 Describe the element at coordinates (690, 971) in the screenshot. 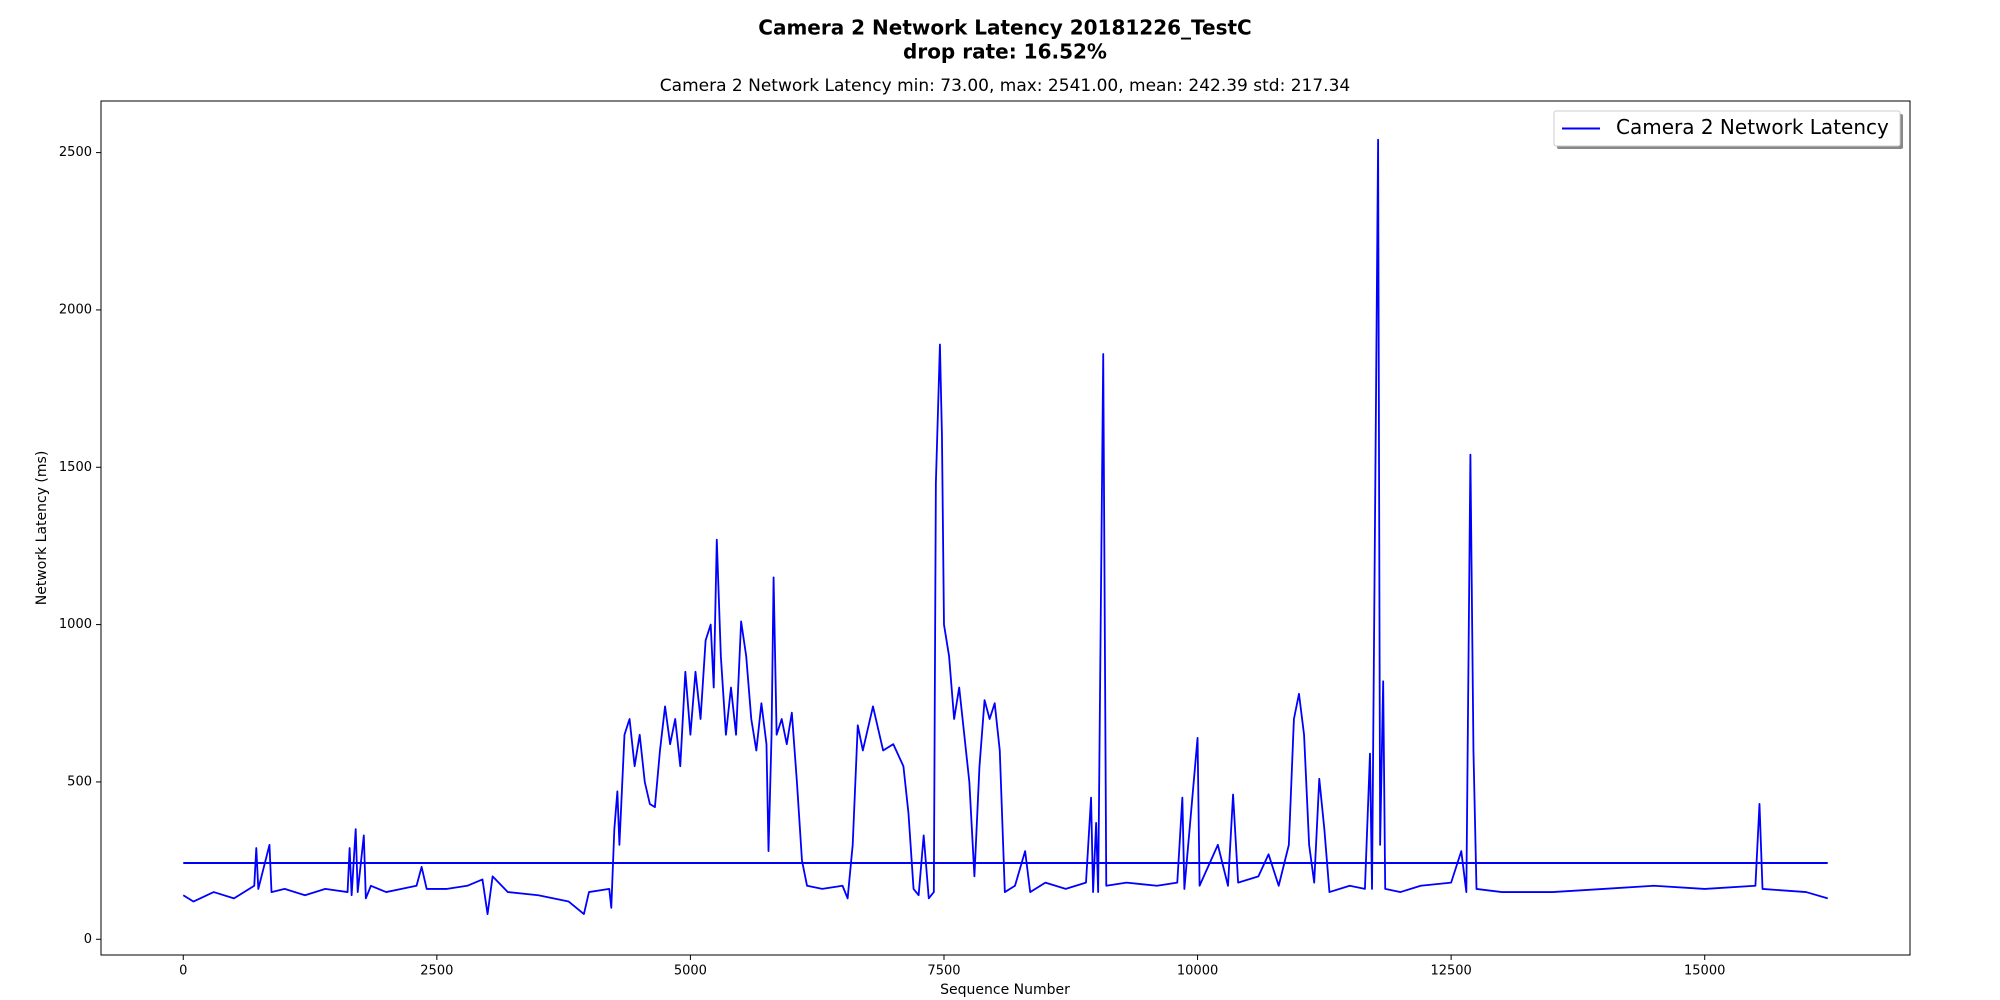

I see `x-tick-label: 5000` at that location.